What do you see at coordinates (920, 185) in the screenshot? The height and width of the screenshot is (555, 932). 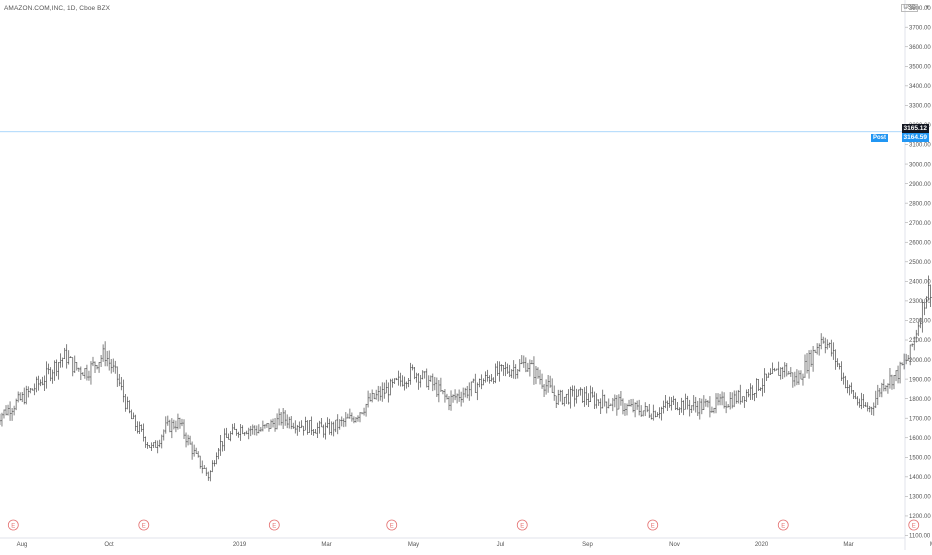 I see `y-tick-label: 2900.00` at bounding box center [920, 185].